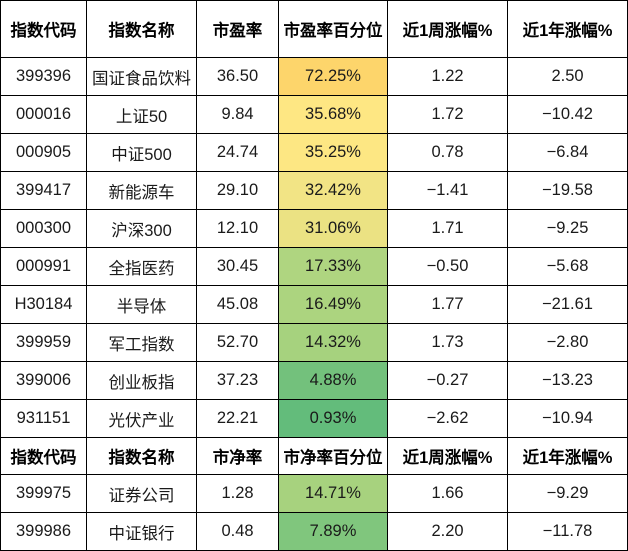  Describe the element at coordinates (43, 304) in the screenshot. I see `index-code-cell: H30184` at that location.